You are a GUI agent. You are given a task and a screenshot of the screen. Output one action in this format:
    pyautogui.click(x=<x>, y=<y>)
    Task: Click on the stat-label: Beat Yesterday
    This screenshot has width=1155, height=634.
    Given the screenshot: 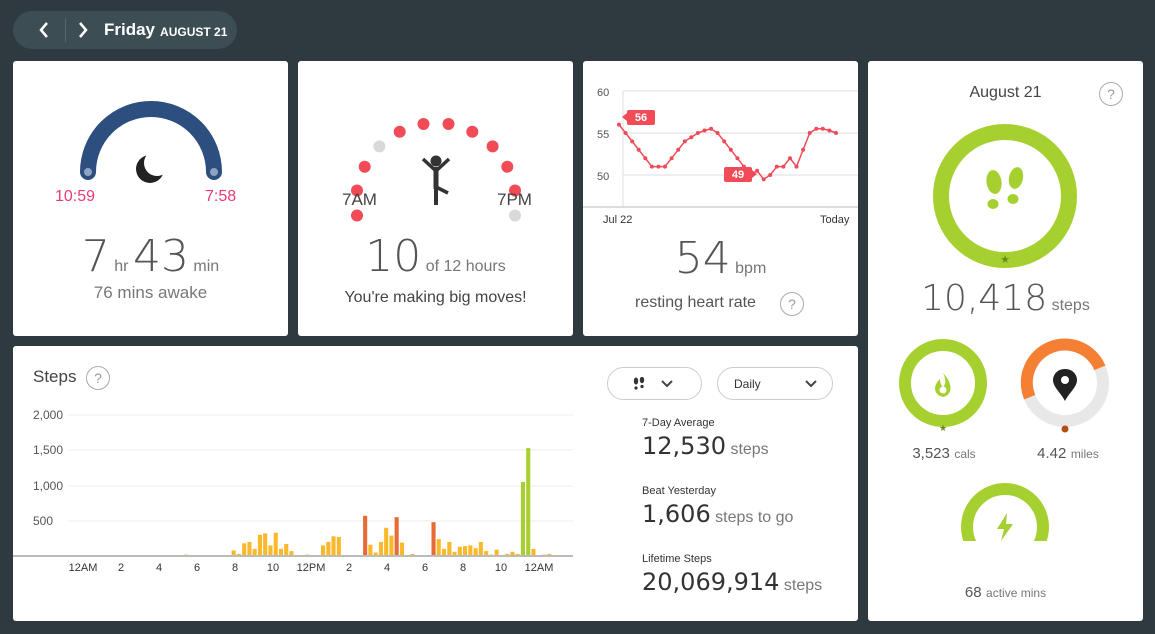 What is the action you would take?
    pyautogui.click(x=679, y=491)
    